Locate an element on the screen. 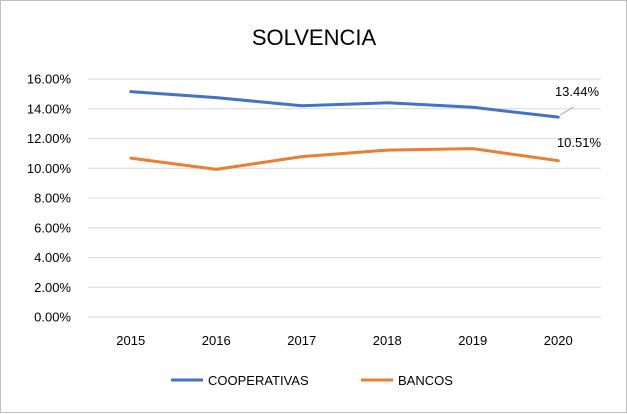  x-tick-label: 2019 is located at coordinates (472, 340).